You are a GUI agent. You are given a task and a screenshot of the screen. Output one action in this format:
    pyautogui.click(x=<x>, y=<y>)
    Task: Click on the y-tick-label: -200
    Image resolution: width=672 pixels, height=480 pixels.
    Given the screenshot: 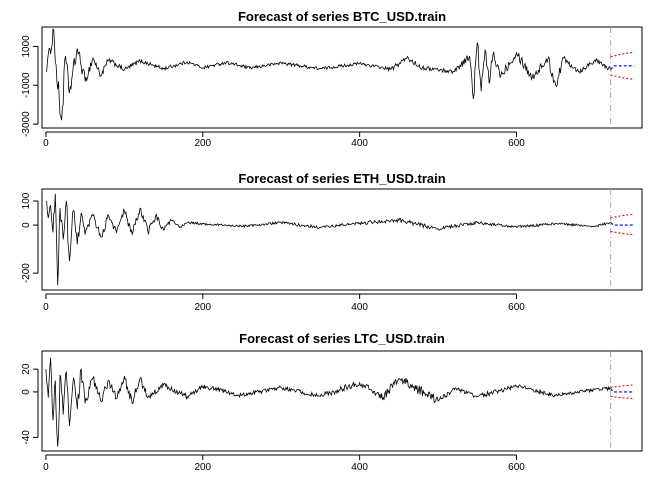 What is the action you would take?
    pyautogui.click(x=26, y=273)
    